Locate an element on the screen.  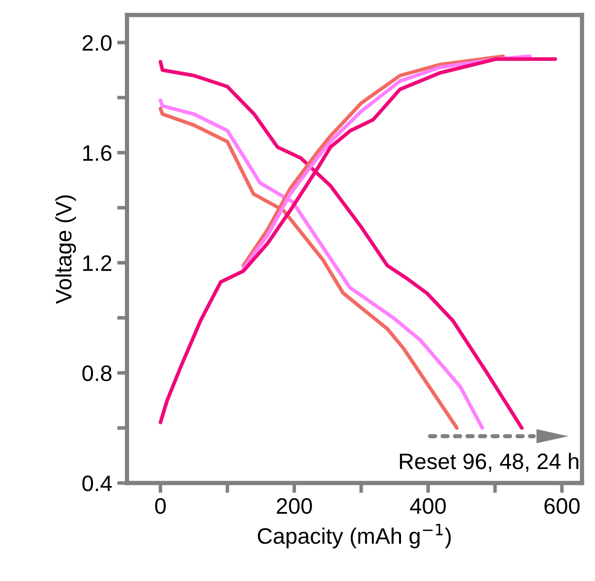
y-tick-label: 0.4 is located at coordinates (97, 484).